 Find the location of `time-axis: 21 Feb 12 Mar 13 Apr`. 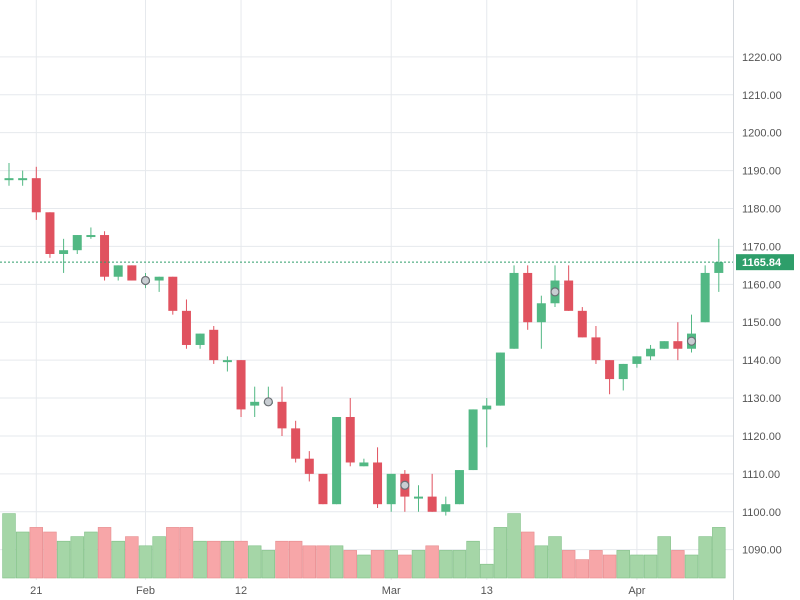

time-axis: 21 Feb 12 Mar 13 Apr is located at coordinates (338, 591).